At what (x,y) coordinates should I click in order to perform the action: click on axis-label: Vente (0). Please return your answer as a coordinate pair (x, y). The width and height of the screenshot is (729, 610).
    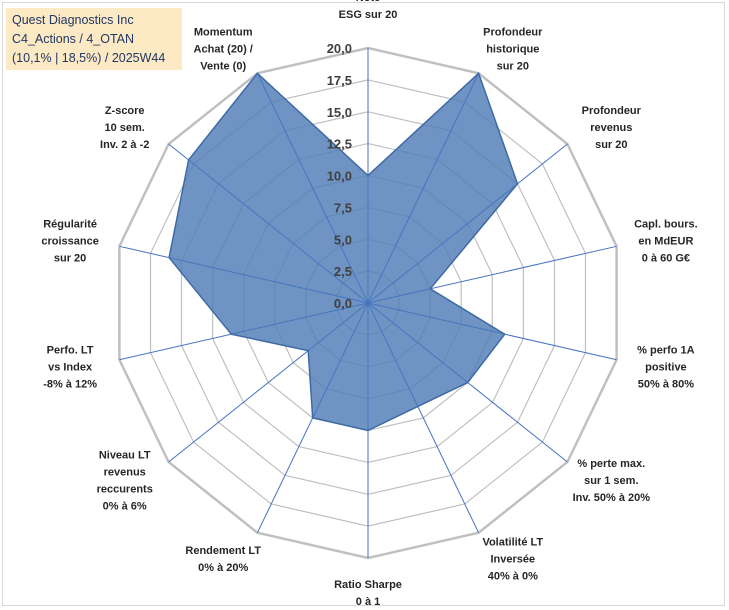
    Looking at the image, I should click on (223, 67).